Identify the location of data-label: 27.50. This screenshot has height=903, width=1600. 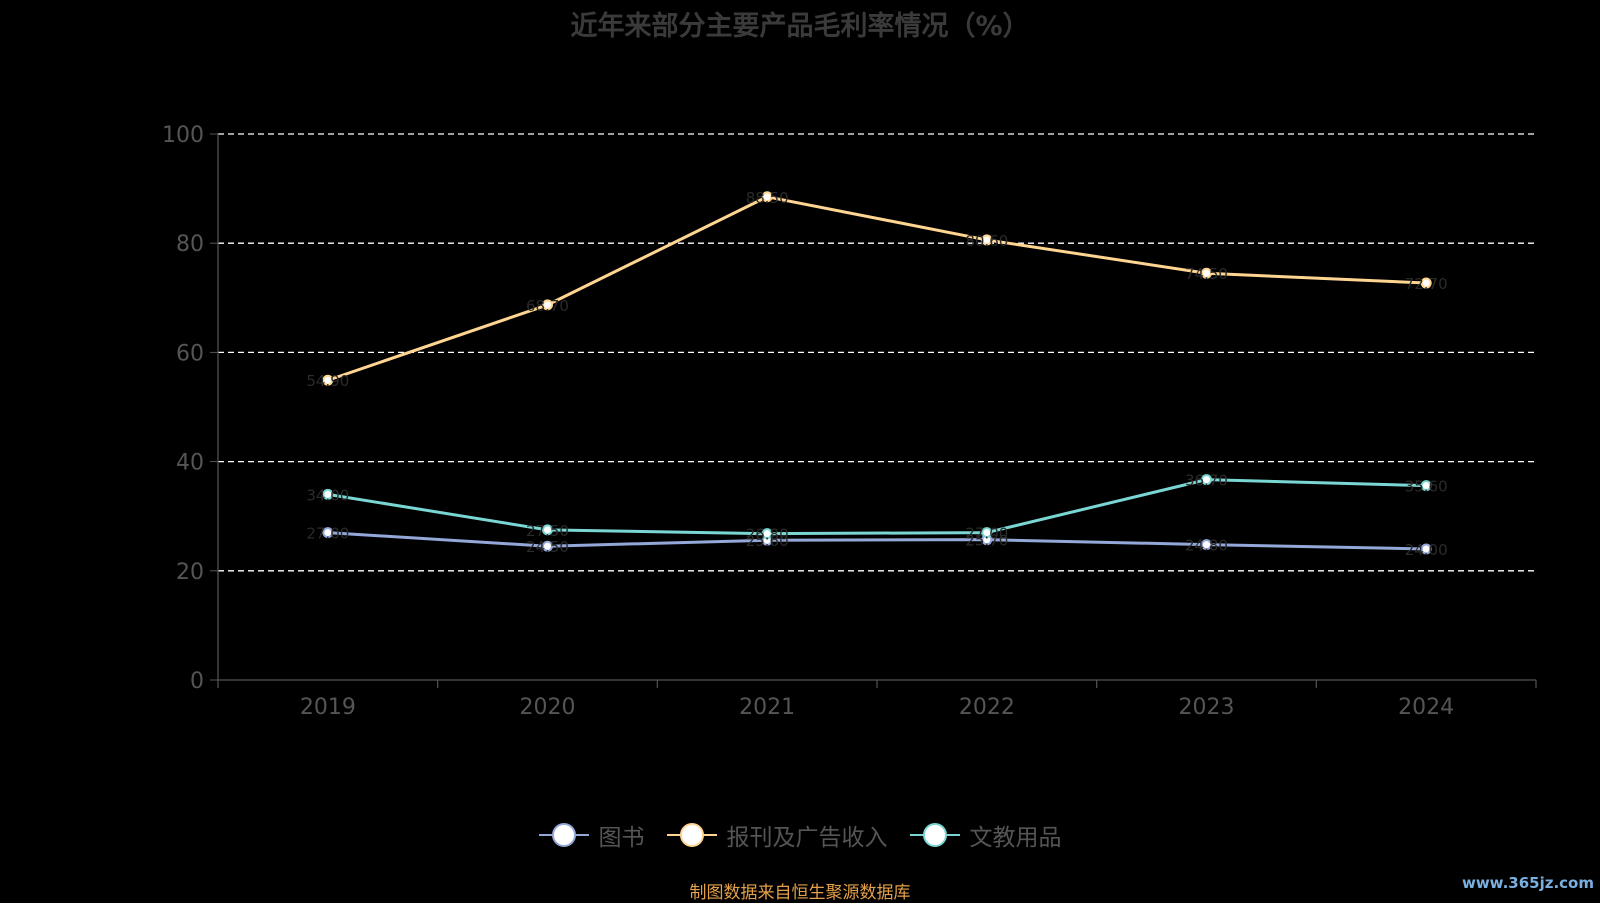
(547, 531).